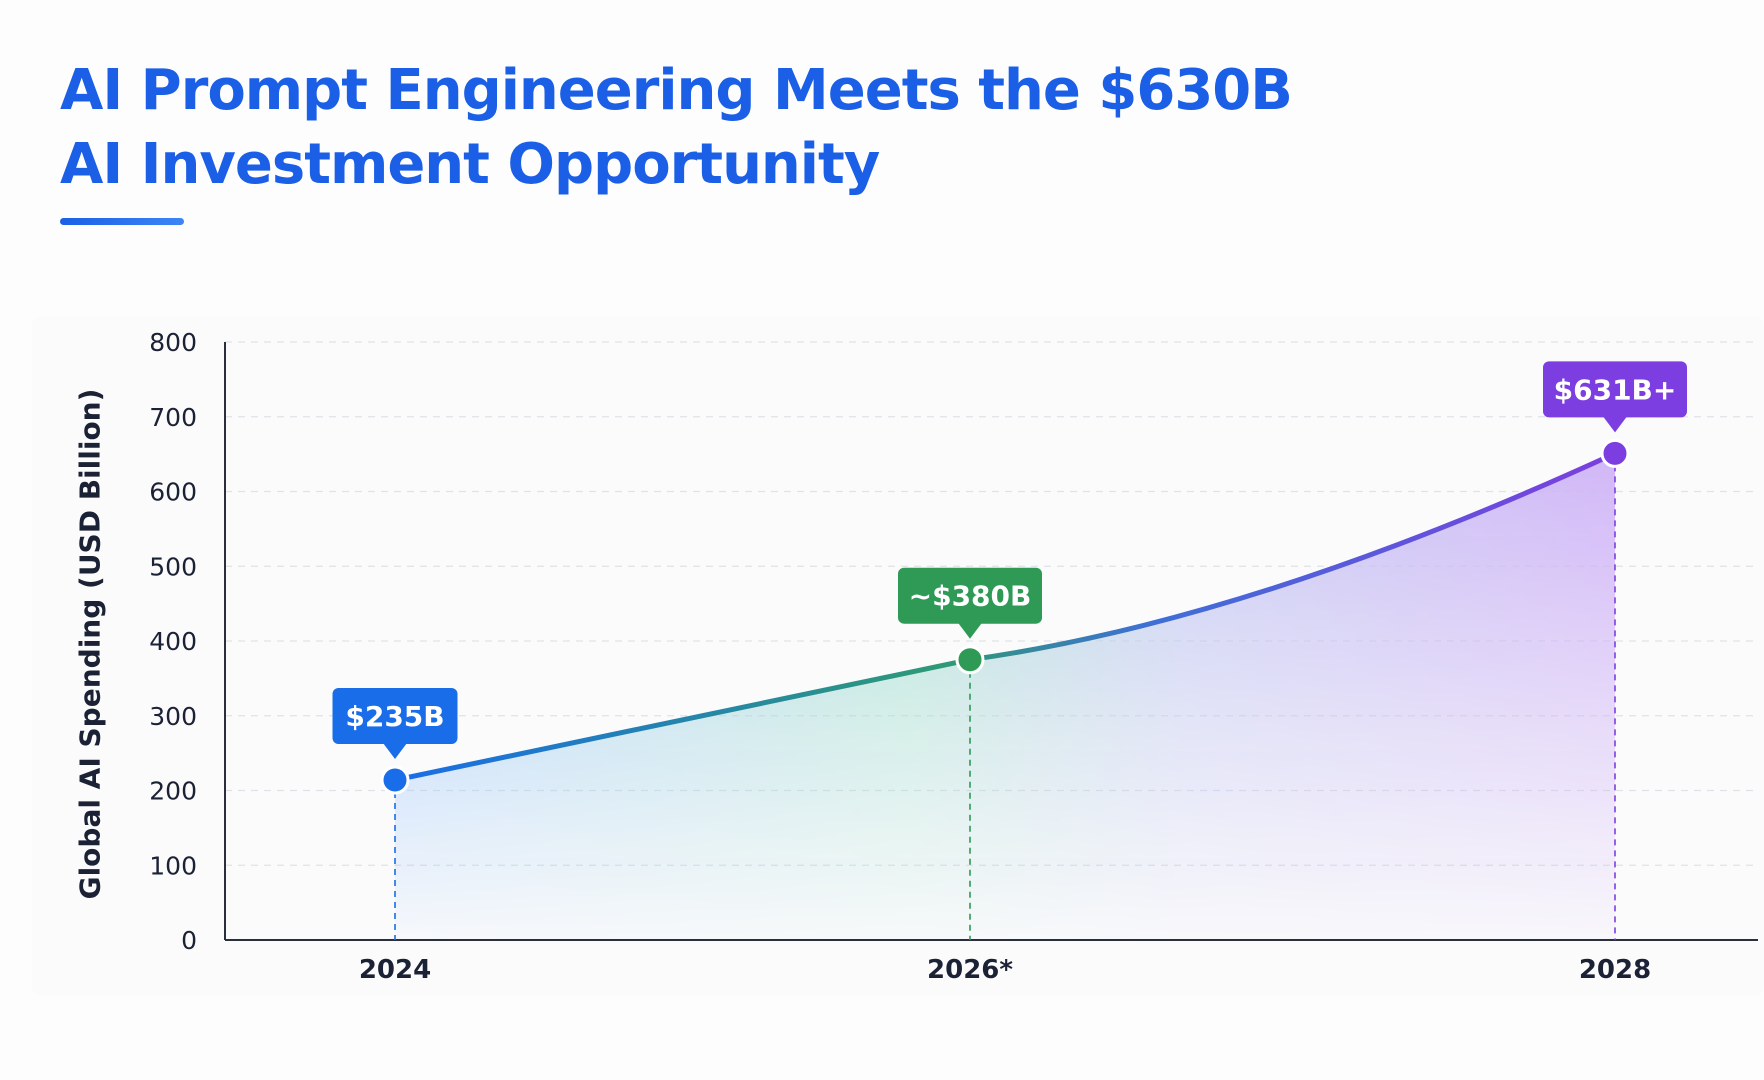 The image size is (1764, 1080). What do you see at coordinates (173, 865) in the screenshot?
I see `y-tick-label-100: 100` at bounding box center [173, 865].